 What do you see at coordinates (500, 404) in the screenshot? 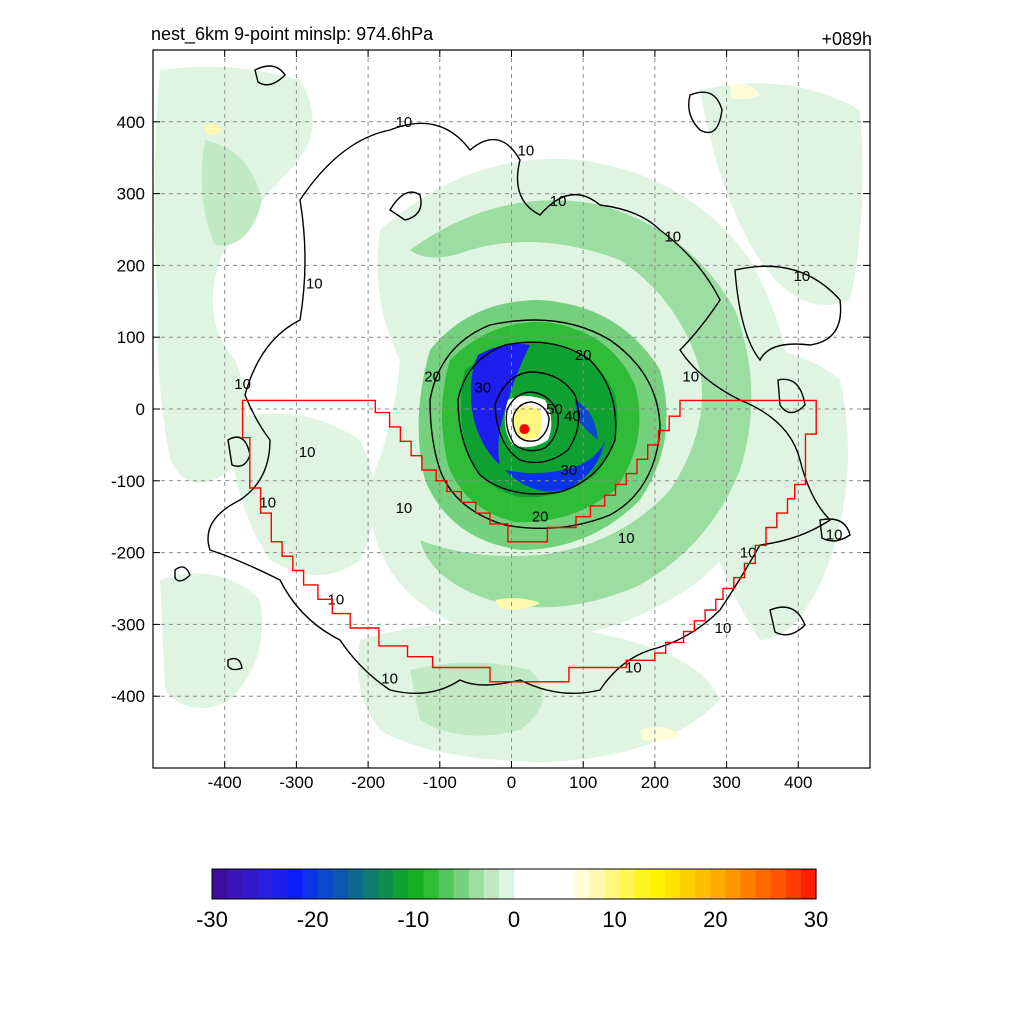
I see `shade-eyewall-blue-north` at bounding box center [500, 404].